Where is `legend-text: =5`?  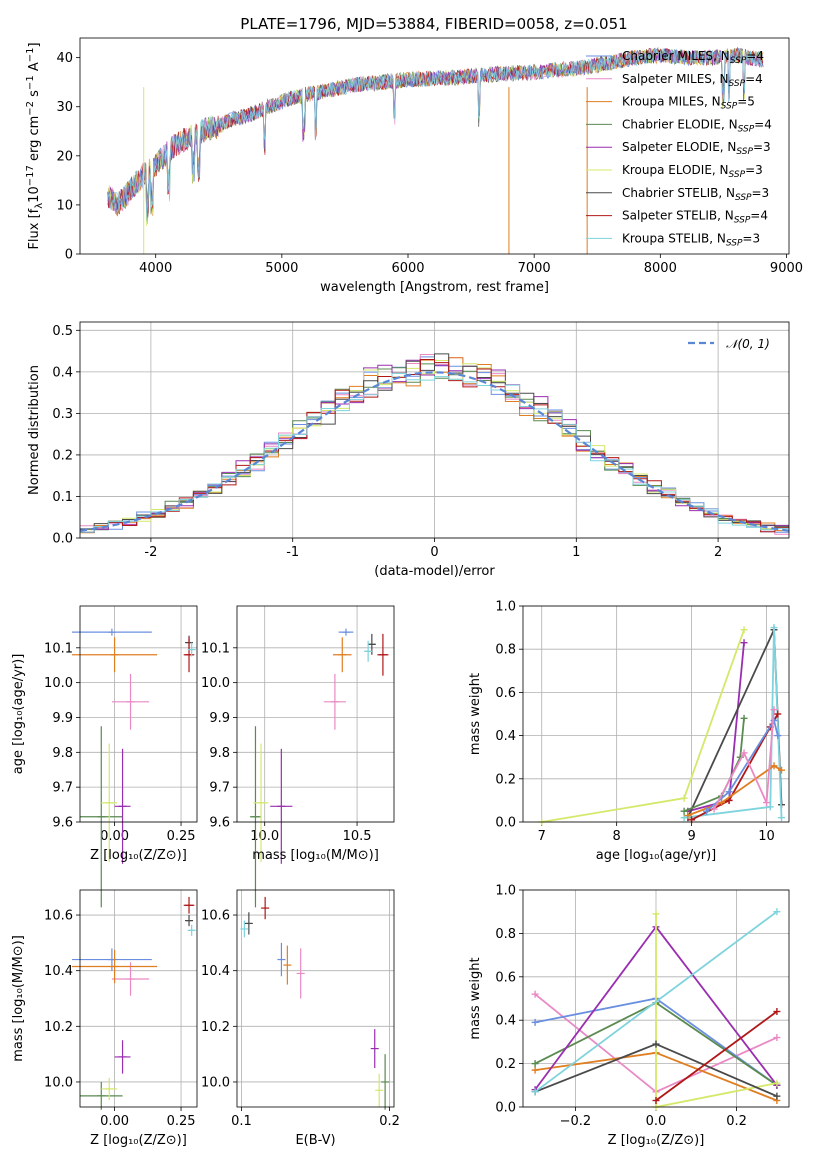 legend-text: =5 is located at coordinates (746, 102).